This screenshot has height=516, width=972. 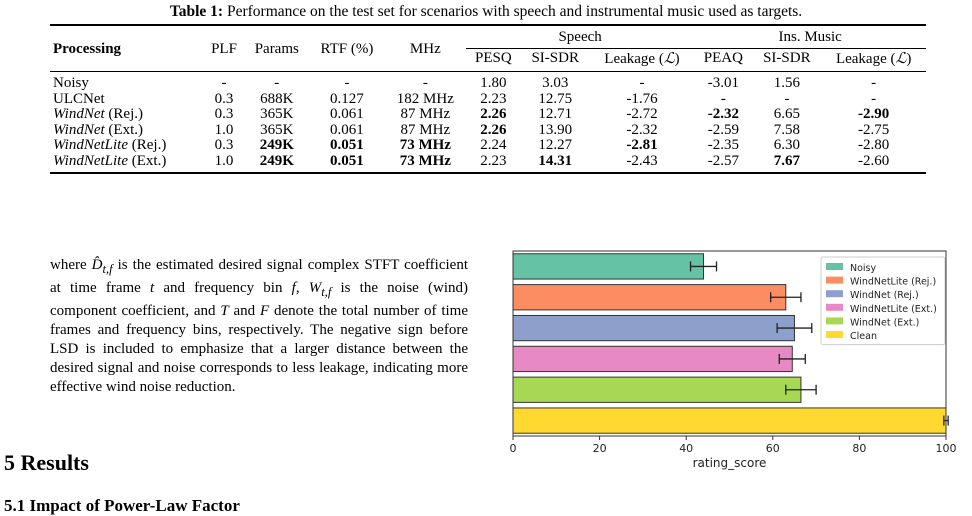 I want to click on table-row: Noisy - - - - 1.80 3.03 - -3.01 1.56 -, so click(x=488, y=82).